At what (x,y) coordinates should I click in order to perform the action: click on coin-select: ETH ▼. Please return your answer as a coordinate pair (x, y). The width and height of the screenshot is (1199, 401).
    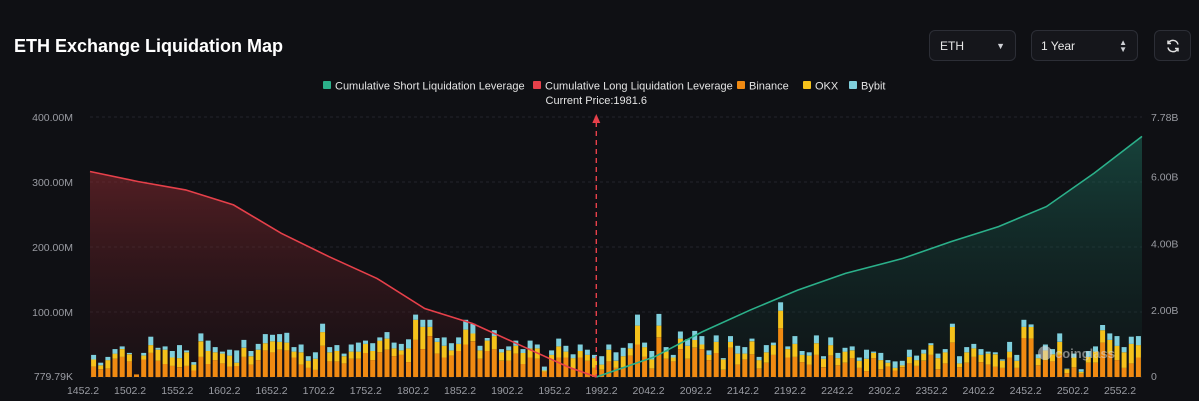
    Looking at the image, I should click on (972, 45).